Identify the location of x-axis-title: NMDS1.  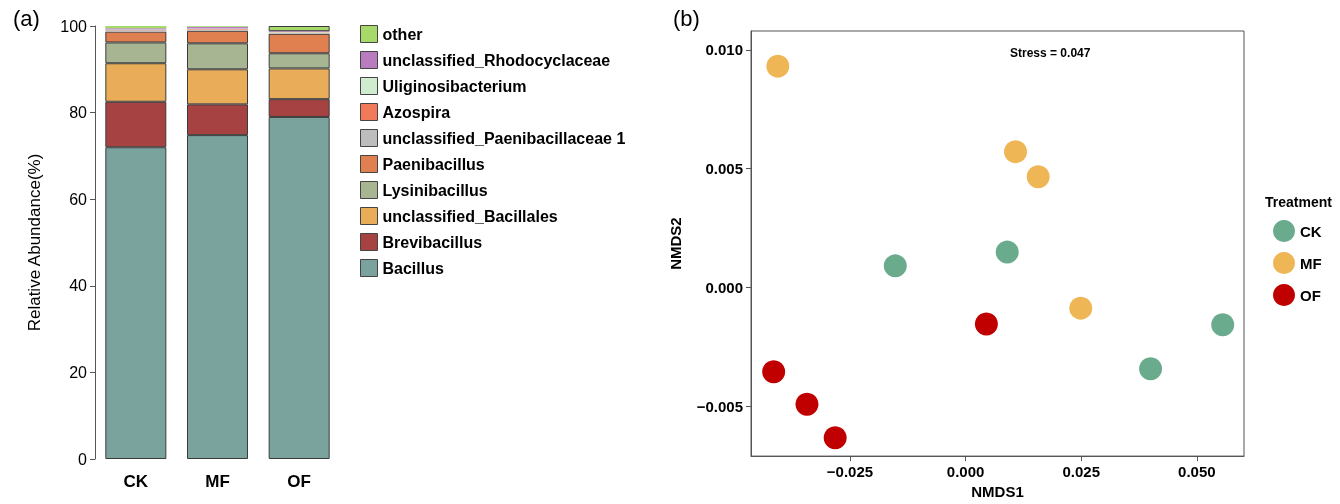
(997, 491).